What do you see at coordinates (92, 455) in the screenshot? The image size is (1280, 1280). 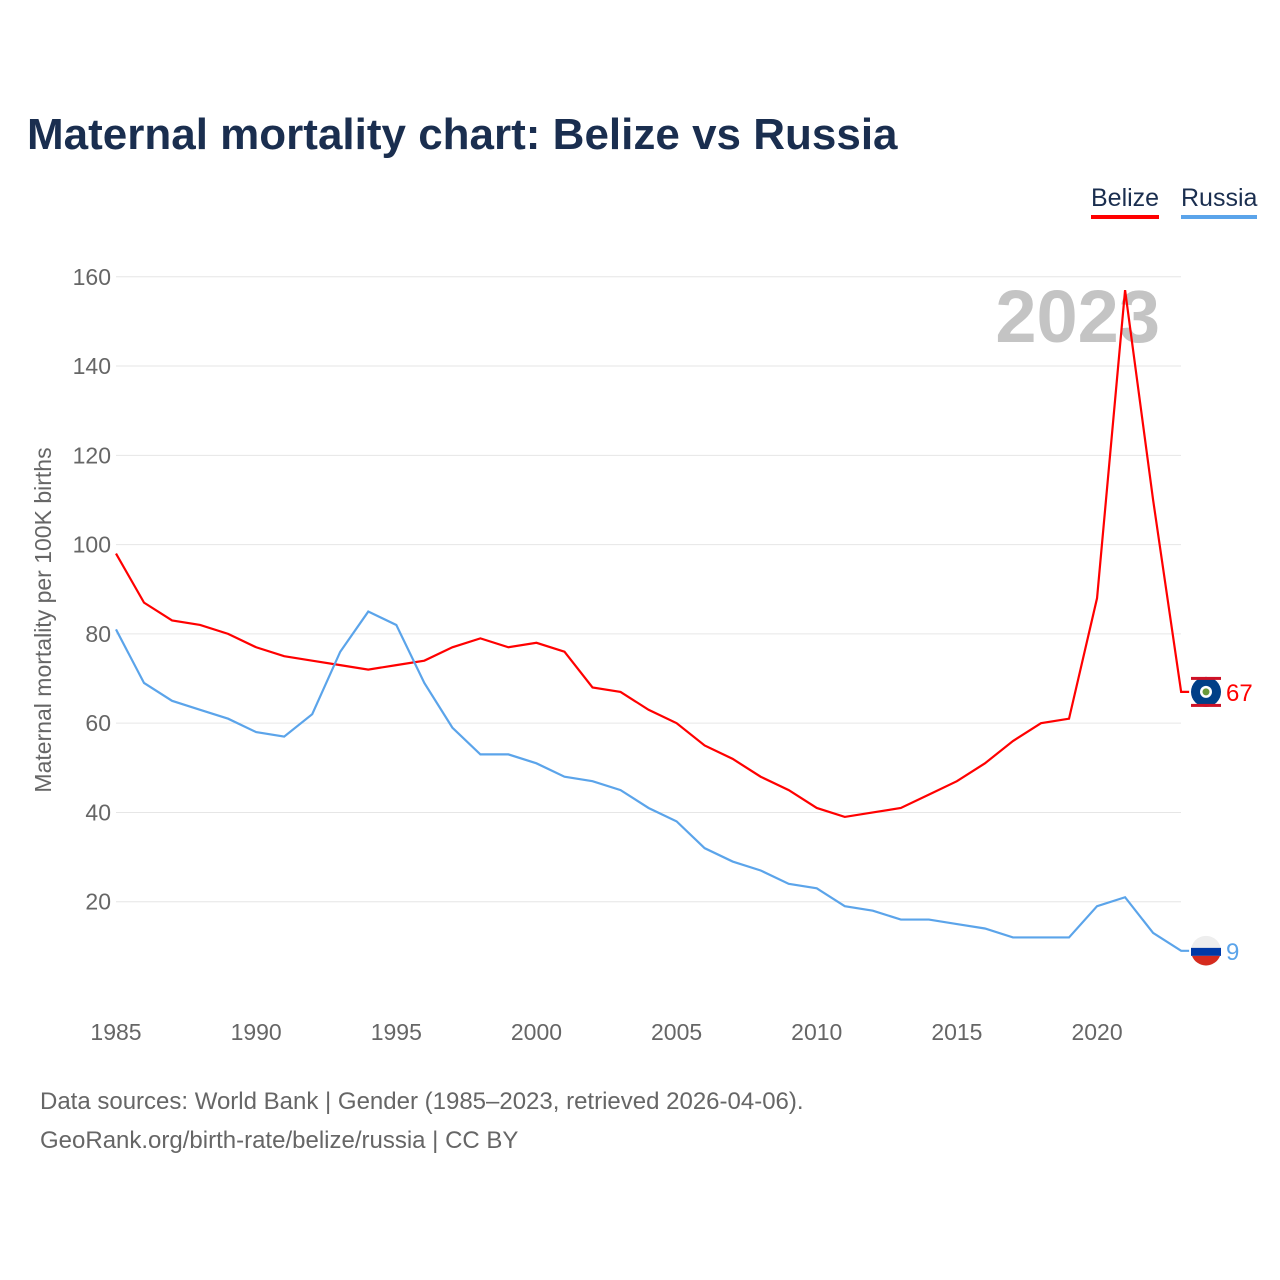 I see `y-tick-label: 120` at bounding box center [92, 455].